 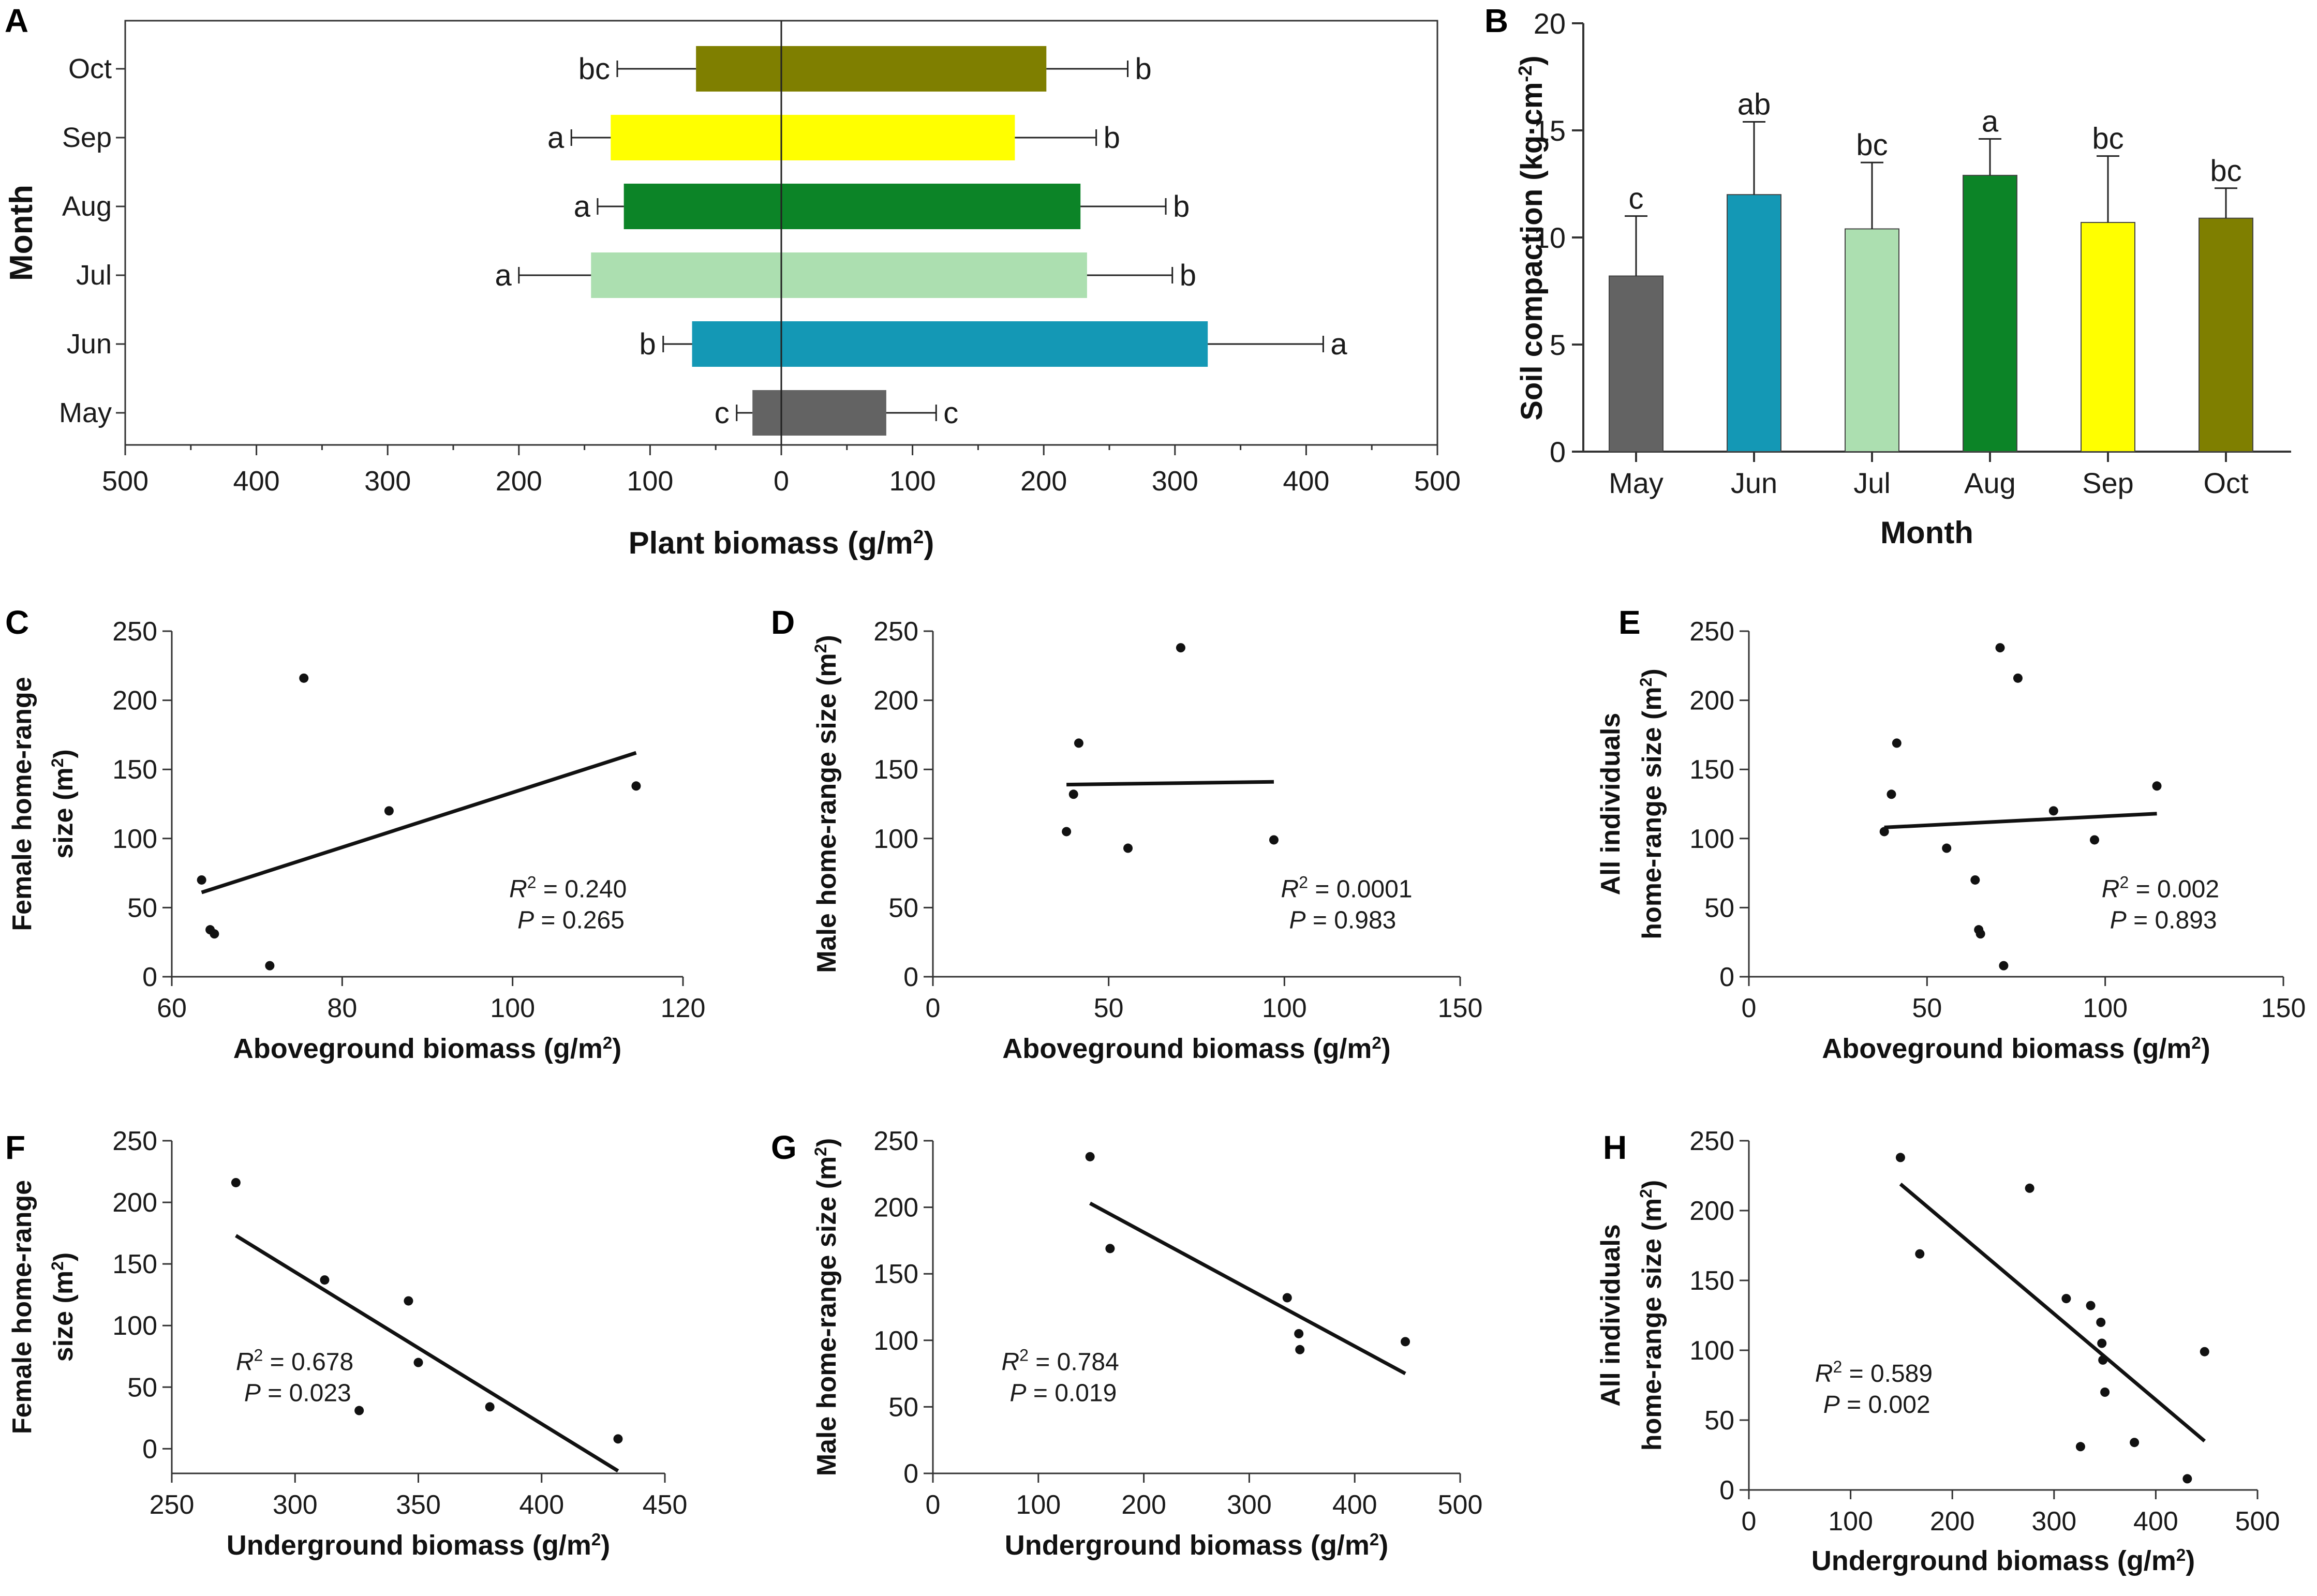 I want to click on y-tick-label: Jun, so click(x=89, y=344).